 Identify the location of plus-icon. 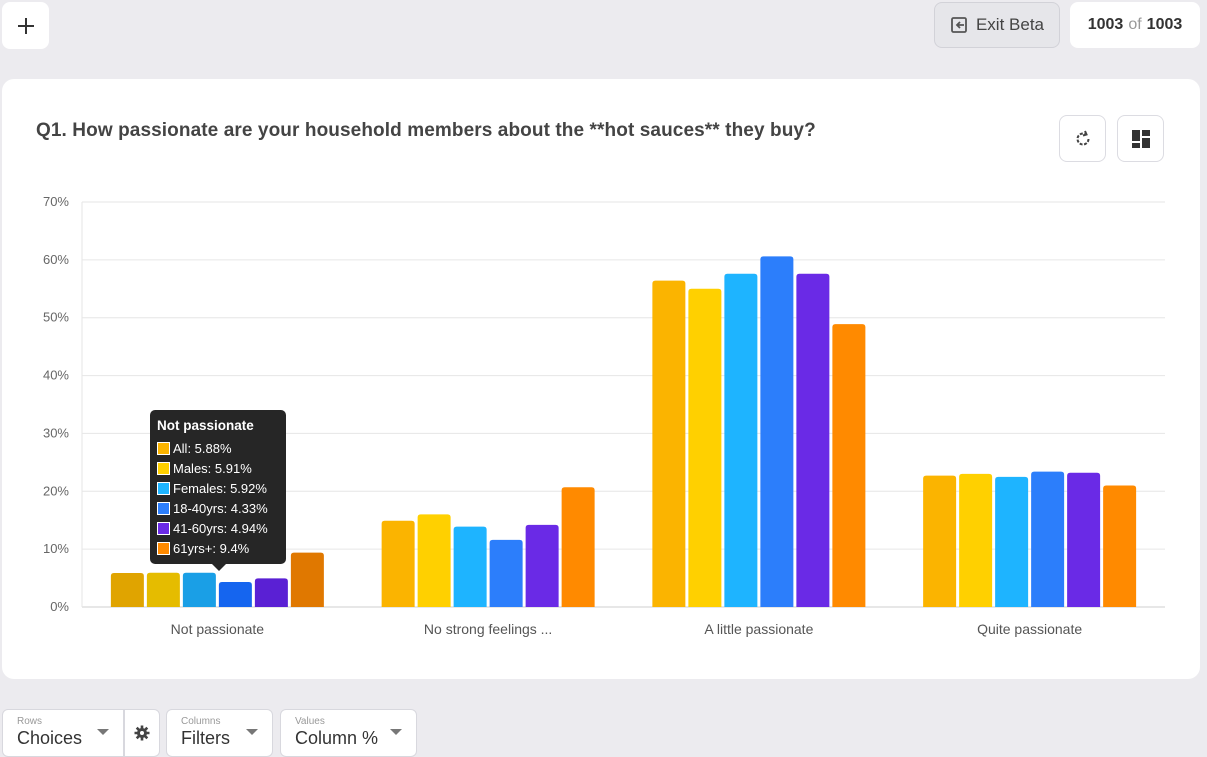
(25, 25).